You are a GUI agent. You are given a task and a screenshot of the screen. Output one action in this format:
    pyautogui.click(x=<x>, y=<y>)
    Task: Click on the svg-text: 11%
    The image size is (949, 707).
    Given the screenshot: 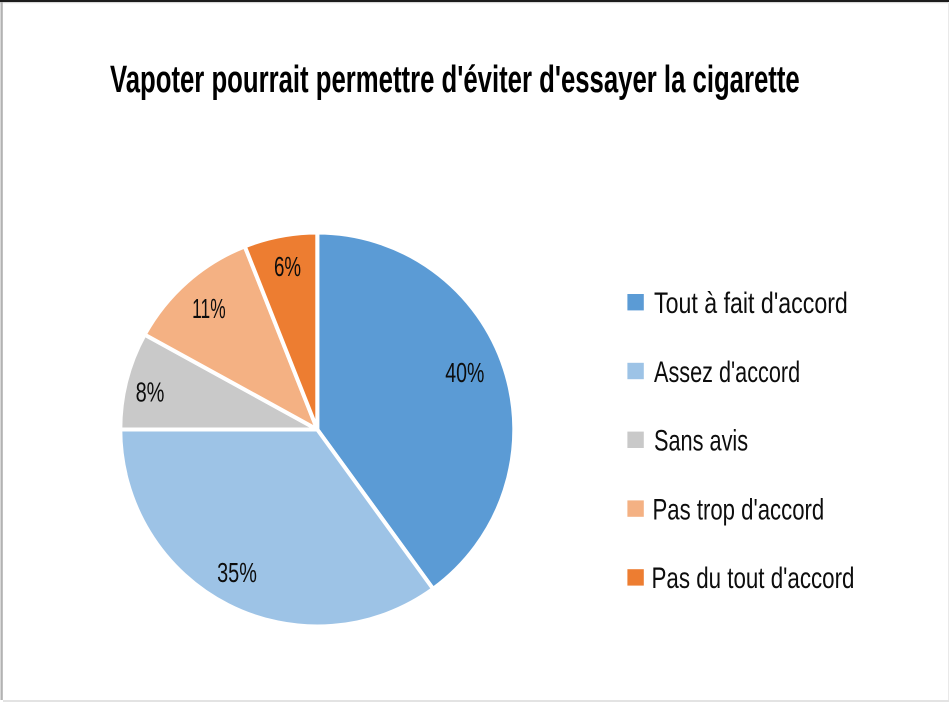 What is the action you would take?
    pyautogui.click(x=208, y=308)
    